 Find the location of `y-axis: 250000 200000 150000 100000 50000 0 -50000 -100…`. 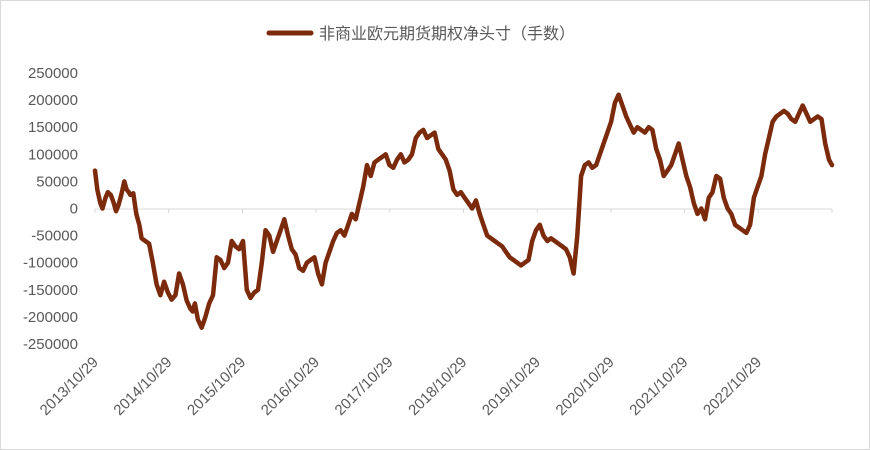

y-axis: 250000 200000 150000 100000 50000 0 -50000 -100… is located at coordinates (50, 209).